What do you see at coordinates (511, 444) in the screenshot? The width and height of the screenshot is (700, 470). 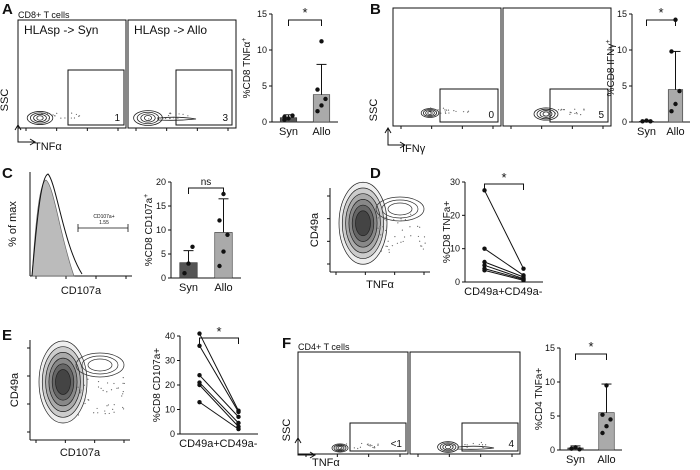 I see `gate-value: 4` at bounding box center [511, 444].